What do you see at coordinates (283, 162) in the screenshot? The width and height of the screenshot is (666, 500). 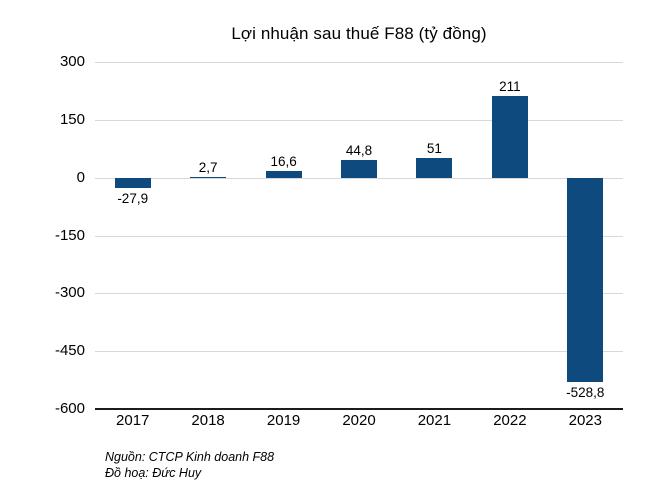 I see `bar-value-label: 16,6` at bounding box center [283, 162].